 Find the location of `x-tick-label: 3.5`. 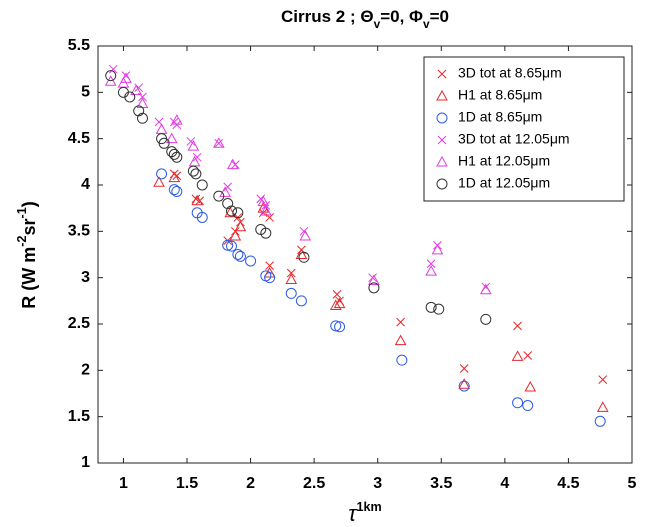

x-tick-label: 3.5 is located at coordinates (441, 483).